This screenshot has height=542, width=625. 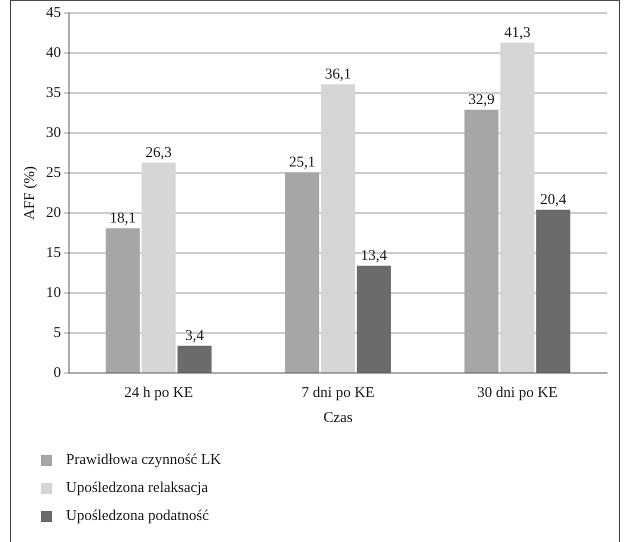 What do you see at coordinates (137, 516) in the screenshot?
I see `legend-label: Upośledzona podatność` at bounding box center [137, 516].